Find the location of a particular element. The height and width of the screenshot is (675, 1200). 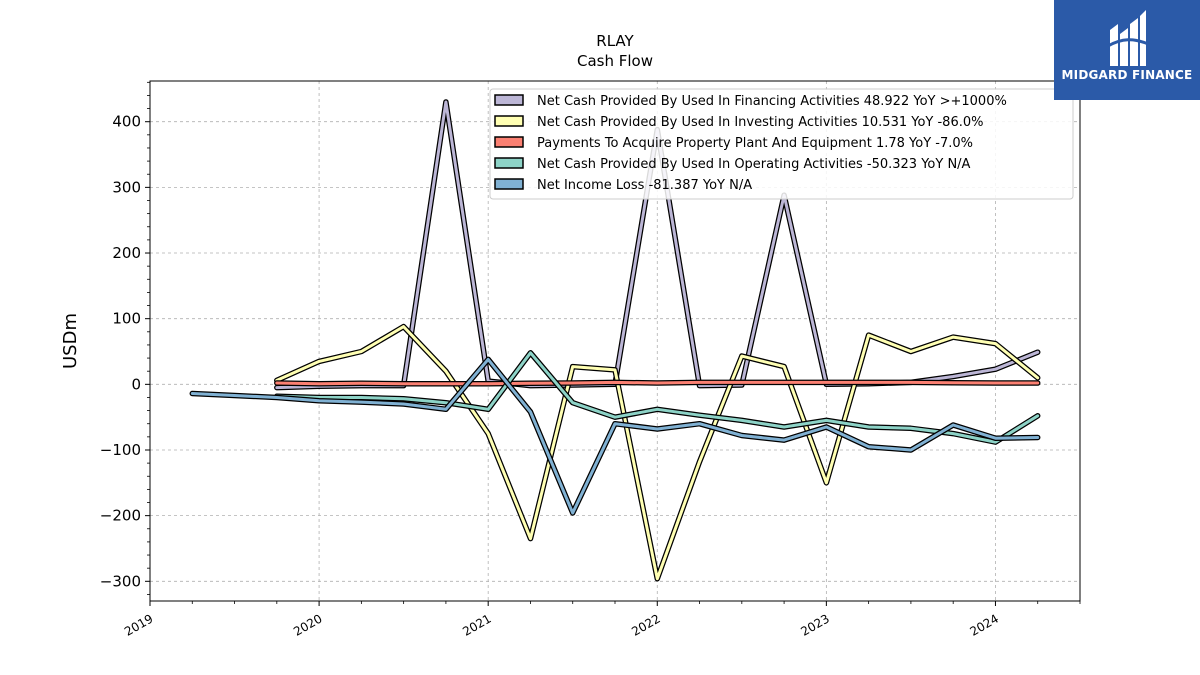

y-tick-label: 300 is located at coordinates (126, 187).